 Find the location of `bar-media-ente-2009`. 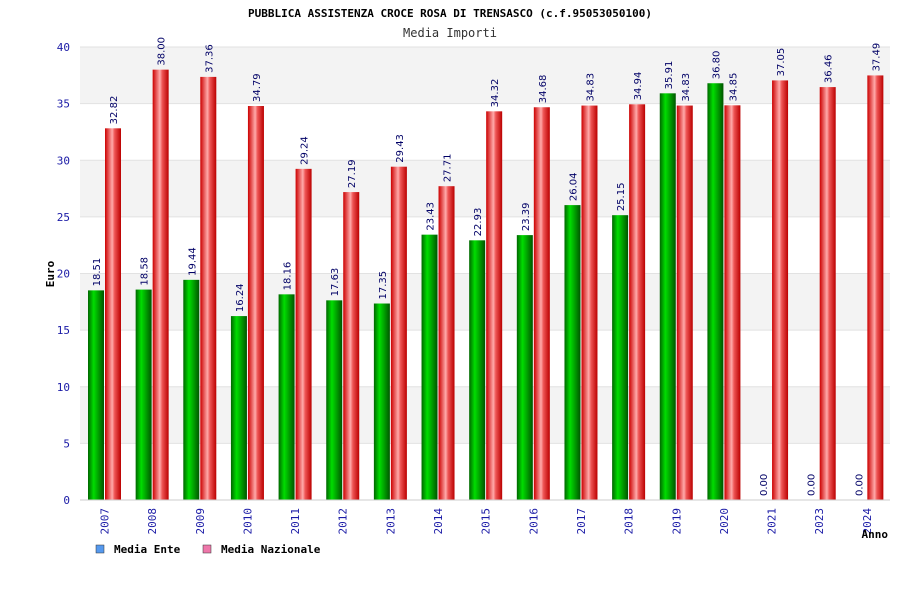

bar-media-ente-2009 is located at coordinates (191, 389).